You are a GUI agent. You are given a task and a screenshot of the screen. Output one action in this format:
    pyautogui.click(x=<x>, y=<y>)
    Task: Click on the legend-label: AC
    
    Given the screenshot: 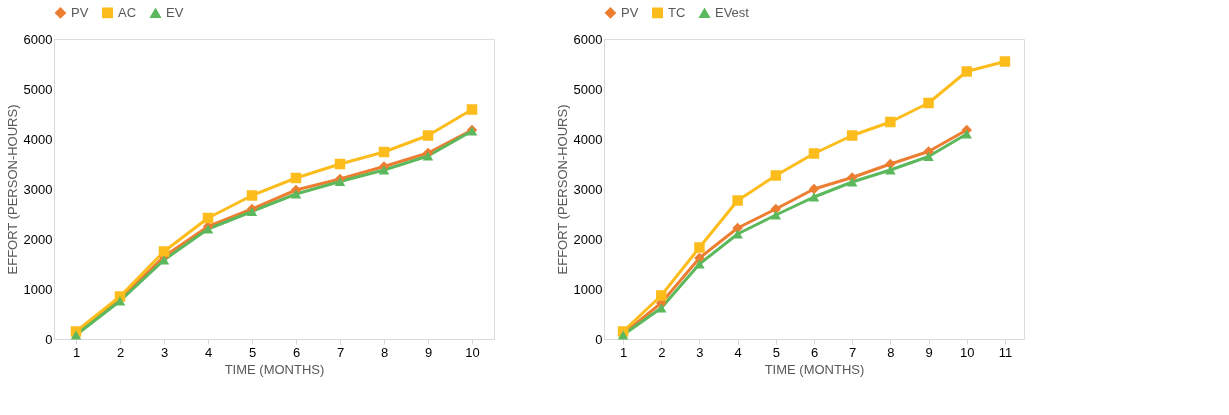 What is the action you would take?
    pyautogui.click(x=127, y=12)
    